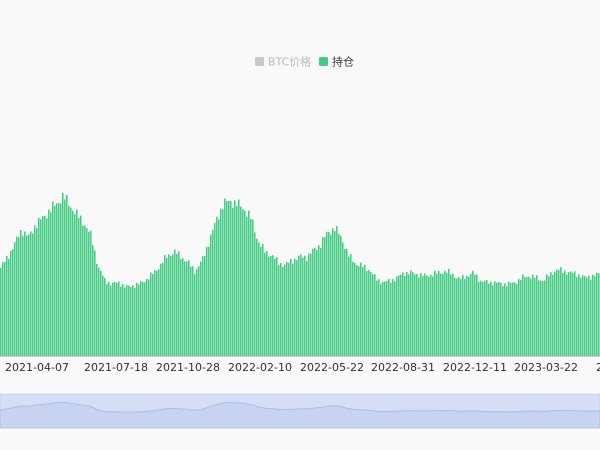  I want to click on legend-item-btc-price: BTC价格, so click(283, 62).